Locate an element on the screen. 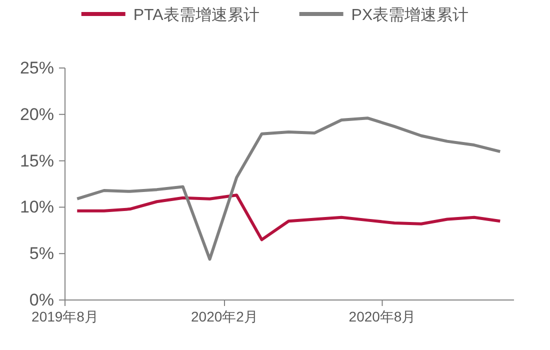 The image size is (550, 350). y-tick-label: 5% is located at coordinates (41, 254).